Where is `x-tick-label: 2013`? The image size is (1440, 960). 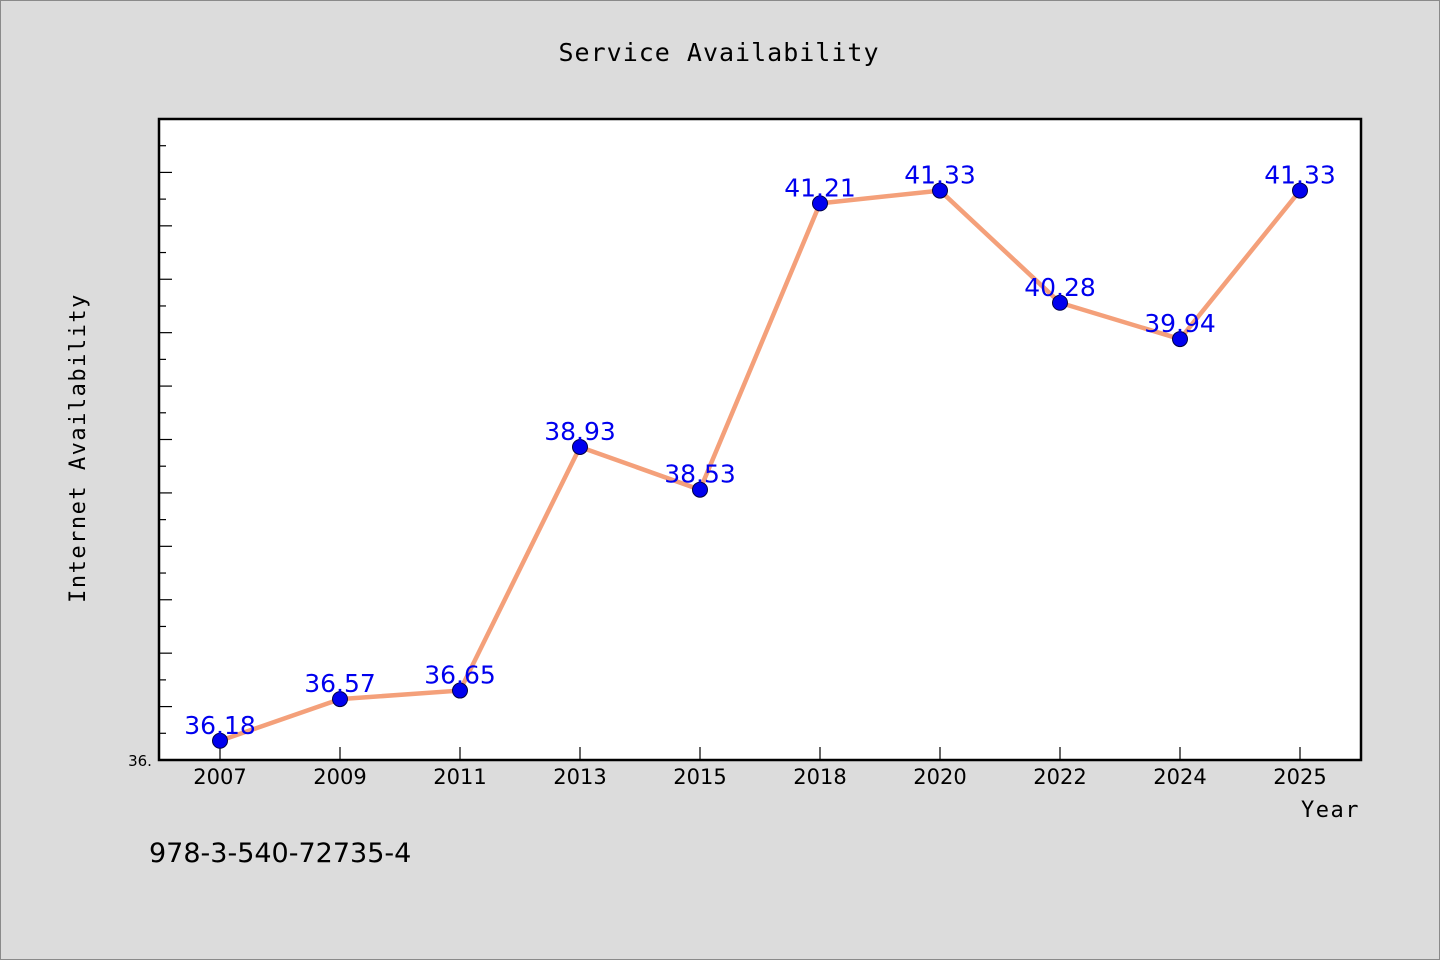
x-tick-label: 2013 is located at coordinates (579, 777).